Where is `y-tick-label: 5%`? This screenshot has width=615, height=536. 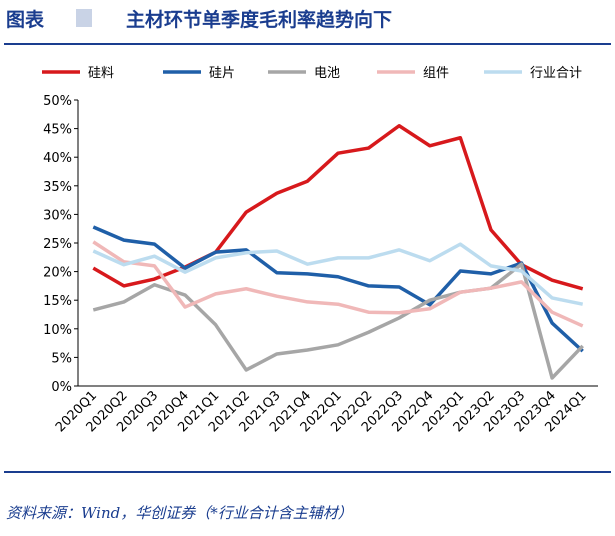 y-tick-label: 5% is located at coordinates (61, 358).